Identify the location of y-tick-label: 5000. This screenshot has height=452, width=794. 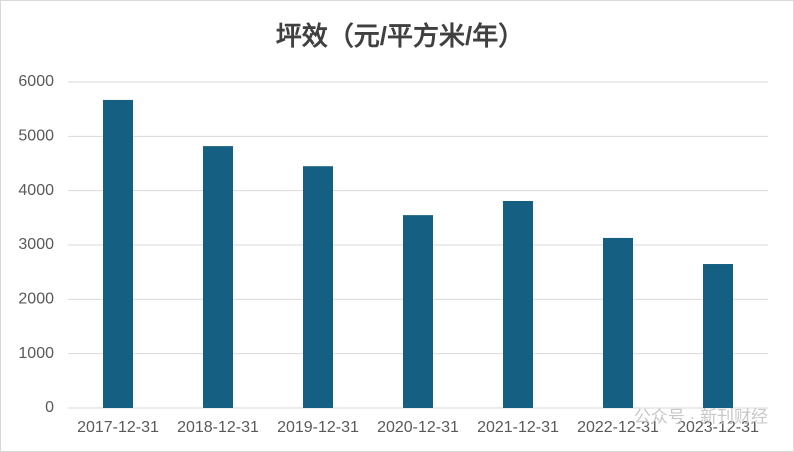
(36, 136).